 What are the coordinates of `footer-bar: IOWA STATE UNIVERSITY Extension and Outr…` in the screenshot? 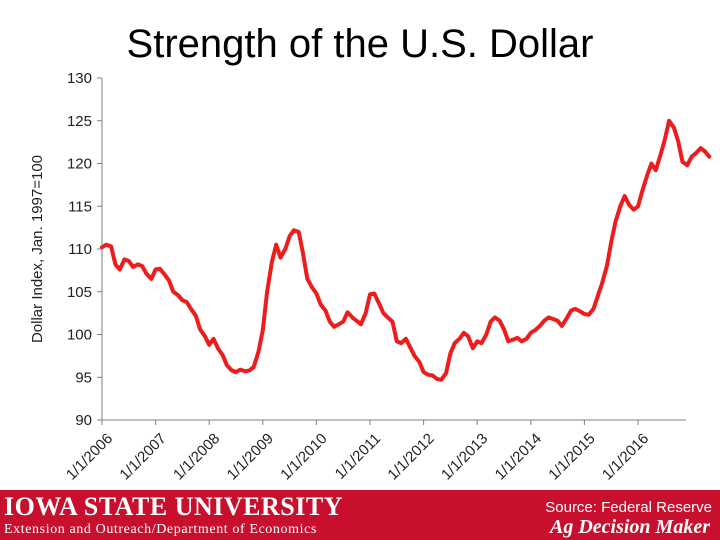 It's located at (360, 515).